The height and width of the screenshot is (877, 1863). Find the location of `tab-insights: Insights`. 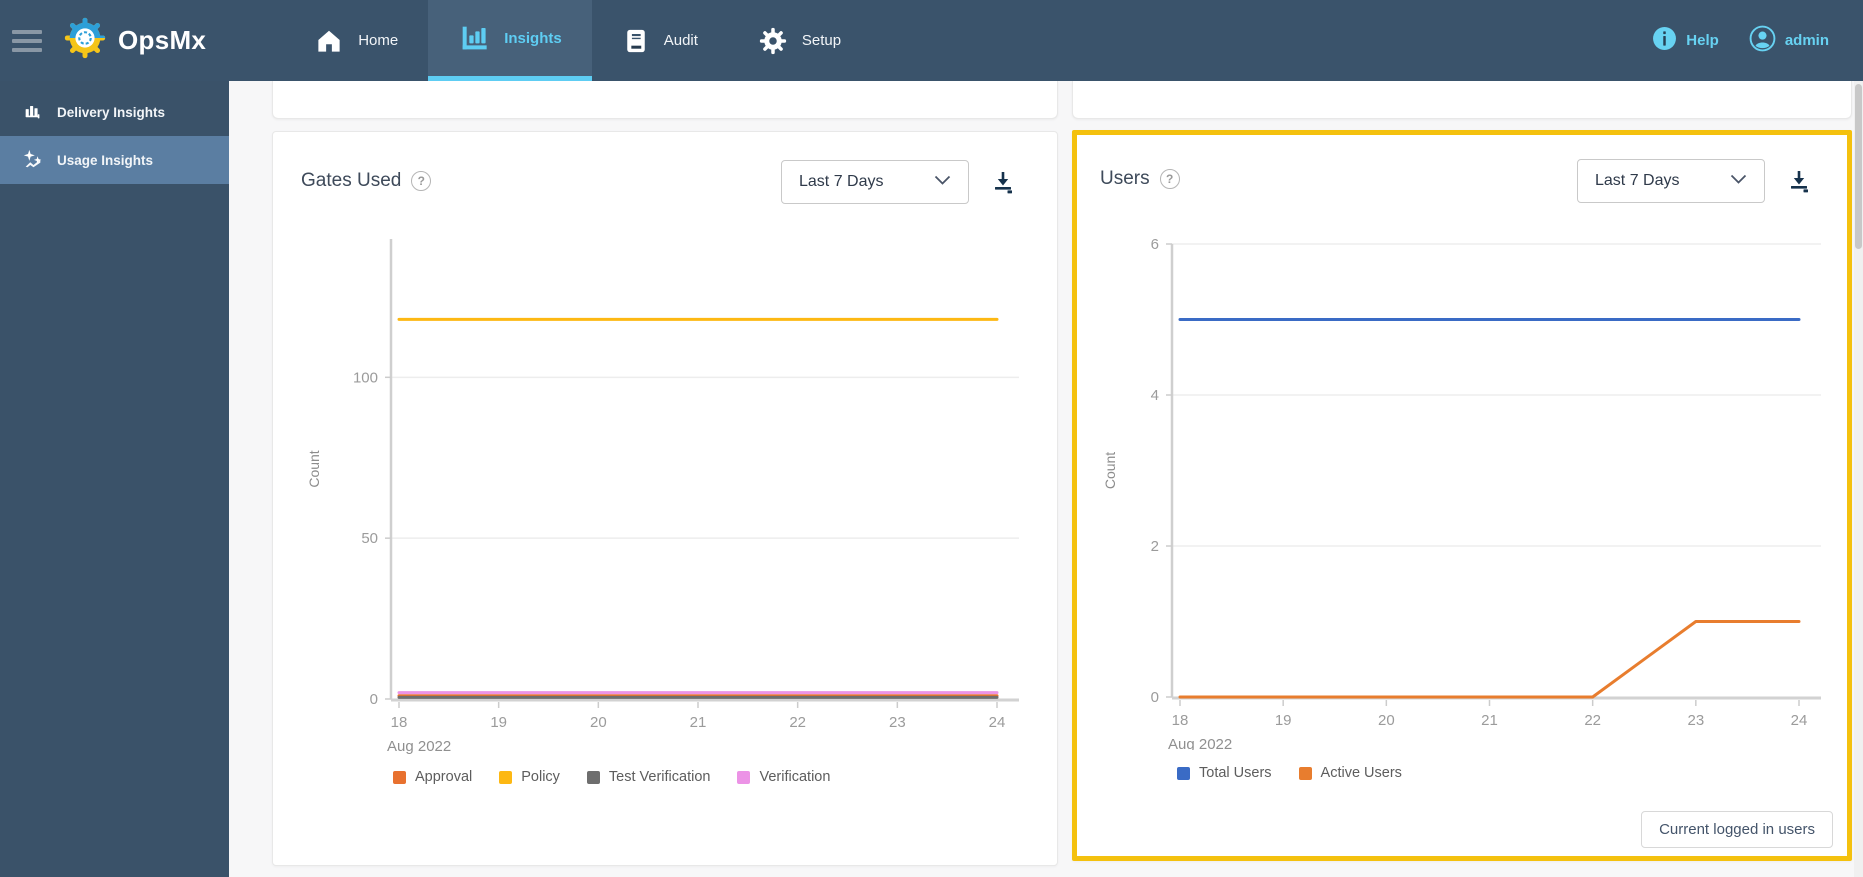

tab-insights: Insights is located at coordinates (510, 40).